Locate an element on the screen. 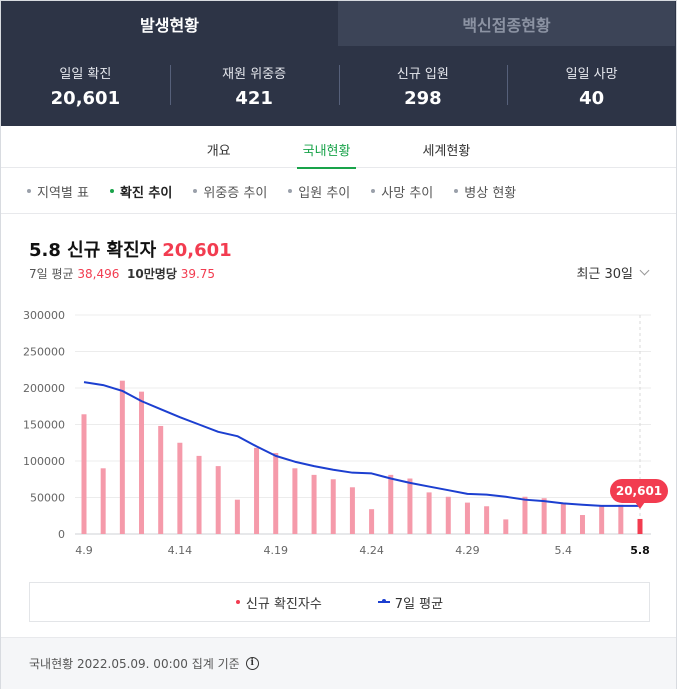 The height and width of the screenshot is (689, 677). x-tick-label: 5.4 is located at coordinates (564, 550).